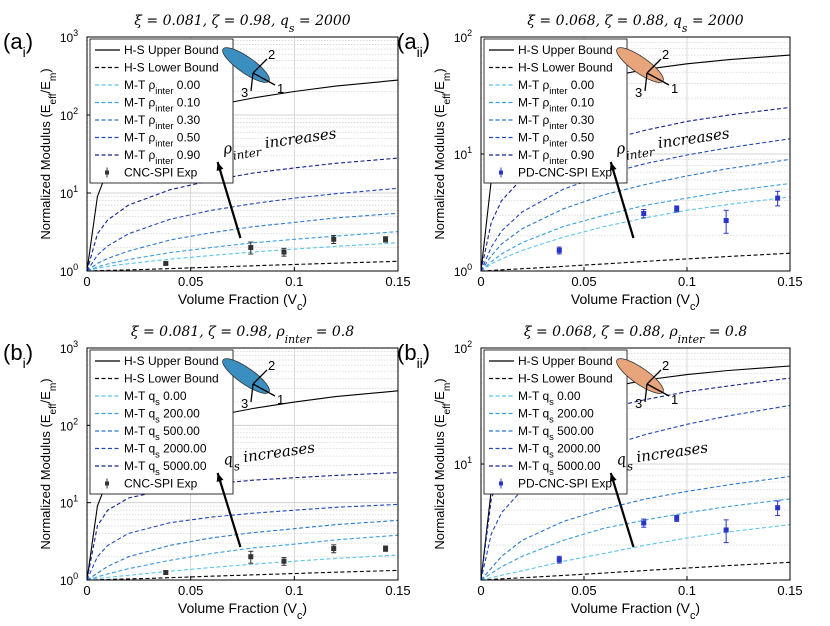 This screenshot has width=830, height=626. What do you see at coordinates (157, 455) in the screenshot?
I see `subscript-text: s` at bounding box center [157, 455].